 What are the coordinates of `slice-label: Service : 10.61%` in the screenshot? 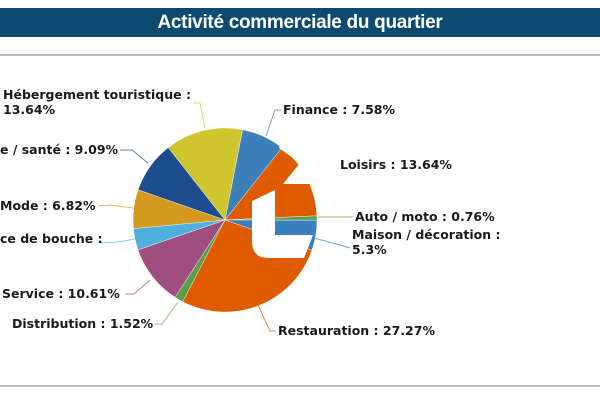 It's located at (61, 293).